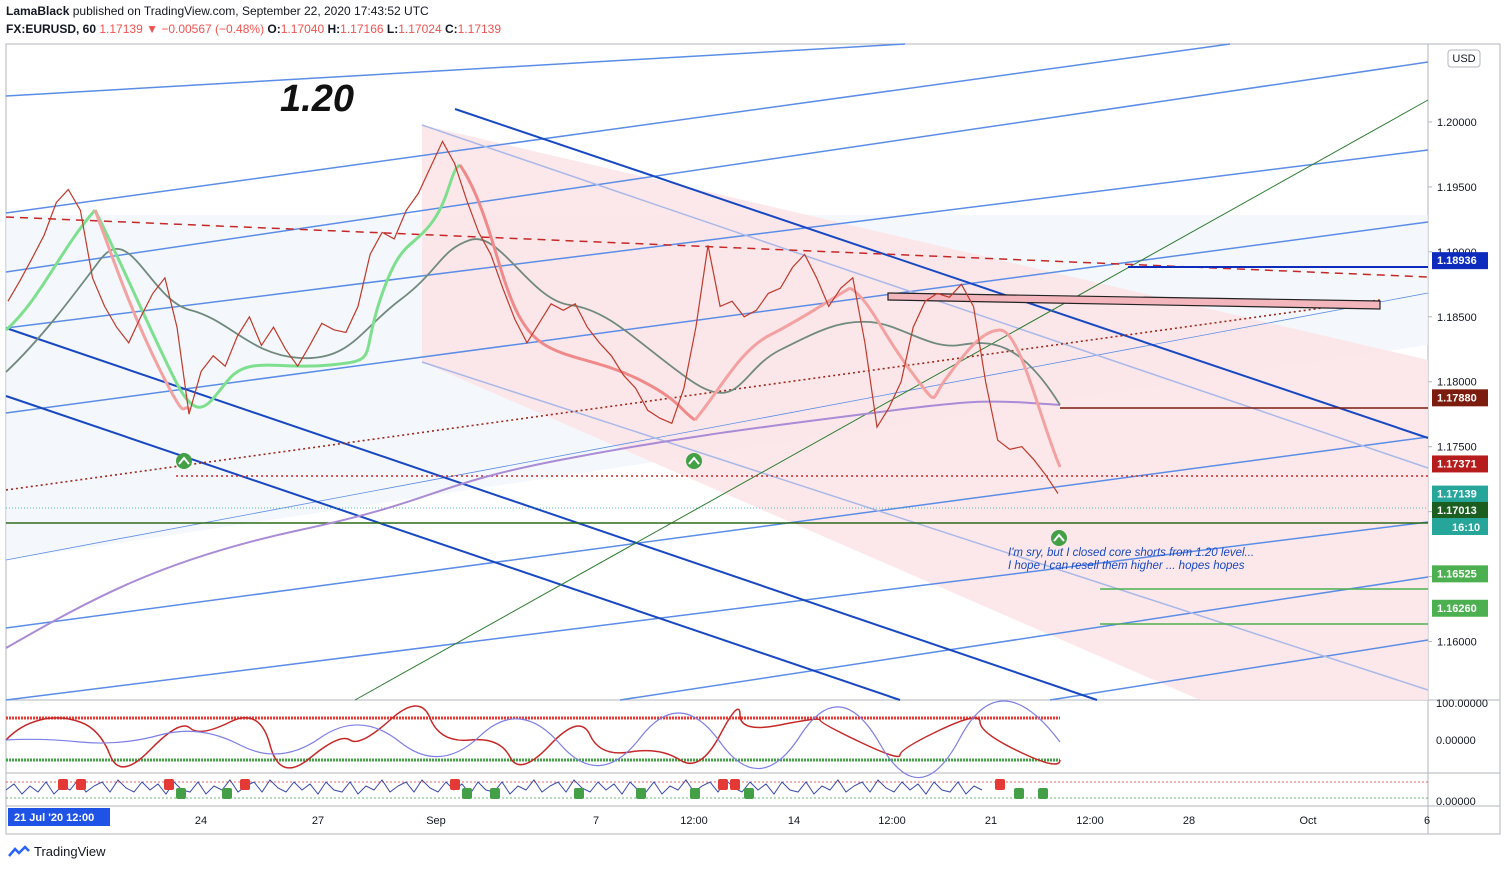 This screenshot has width=1507, height=870. Describe the element at coordinates (420, 29) in the screenshot. I see `low-value: 1.17024` at that location.